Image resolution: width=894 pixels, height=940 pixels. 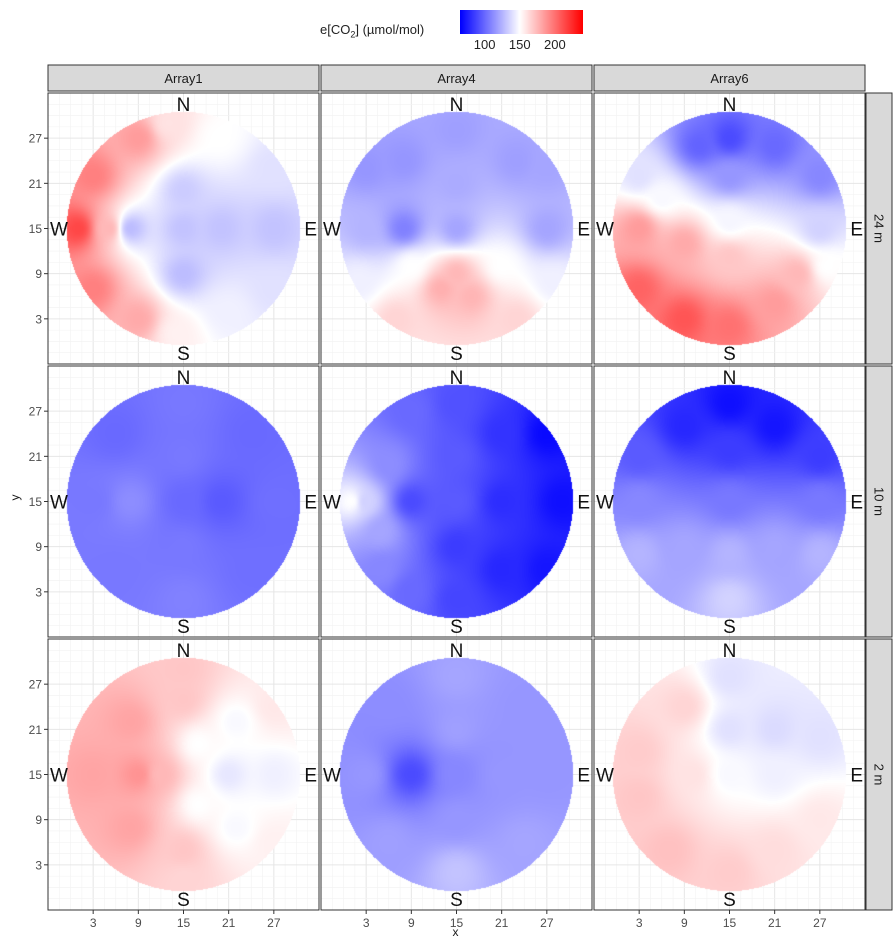 What do you see at coordinates (484, 44) in the screenshot?
I see `legend-tick-label: 100` at bounding box center [484, 44].